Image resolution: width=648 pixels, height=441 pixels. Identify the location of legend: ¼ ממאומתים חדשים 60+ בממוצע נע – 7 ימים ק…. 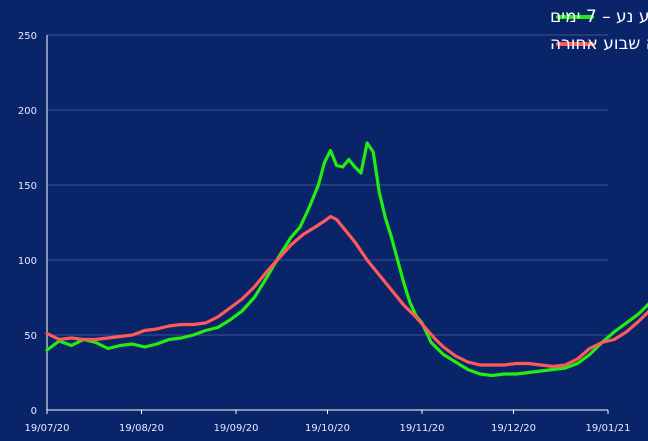
(599, 30).